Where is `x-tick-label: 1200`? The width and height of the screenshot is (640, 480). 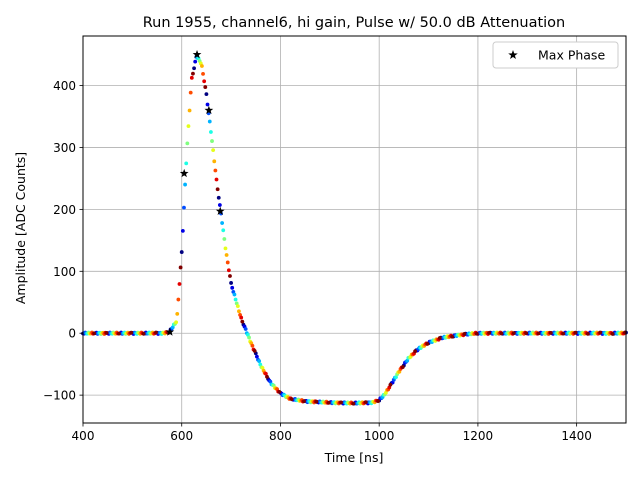 x-tick-label: 1200 is located at coordinates (478, 436).